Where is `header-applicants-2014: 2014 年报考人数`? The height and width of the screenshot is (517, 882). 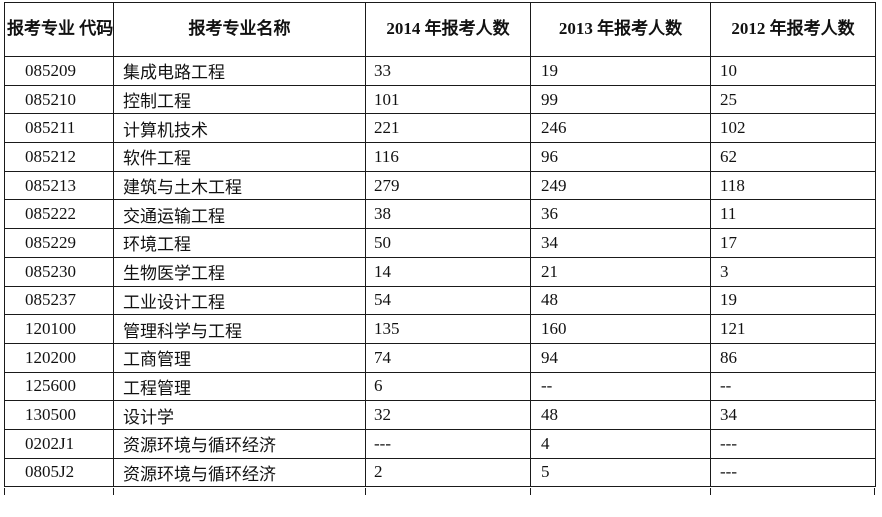 header-applicants-2014: 2014 年报考人数 is located at coordinates (448, 29).